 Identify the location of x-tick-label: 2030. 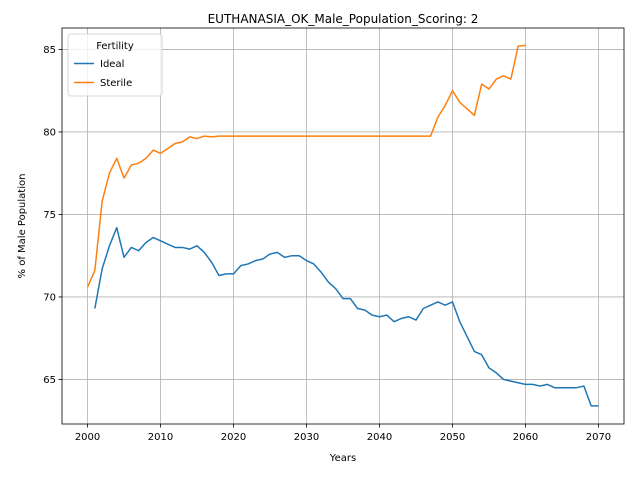
(306, 437).